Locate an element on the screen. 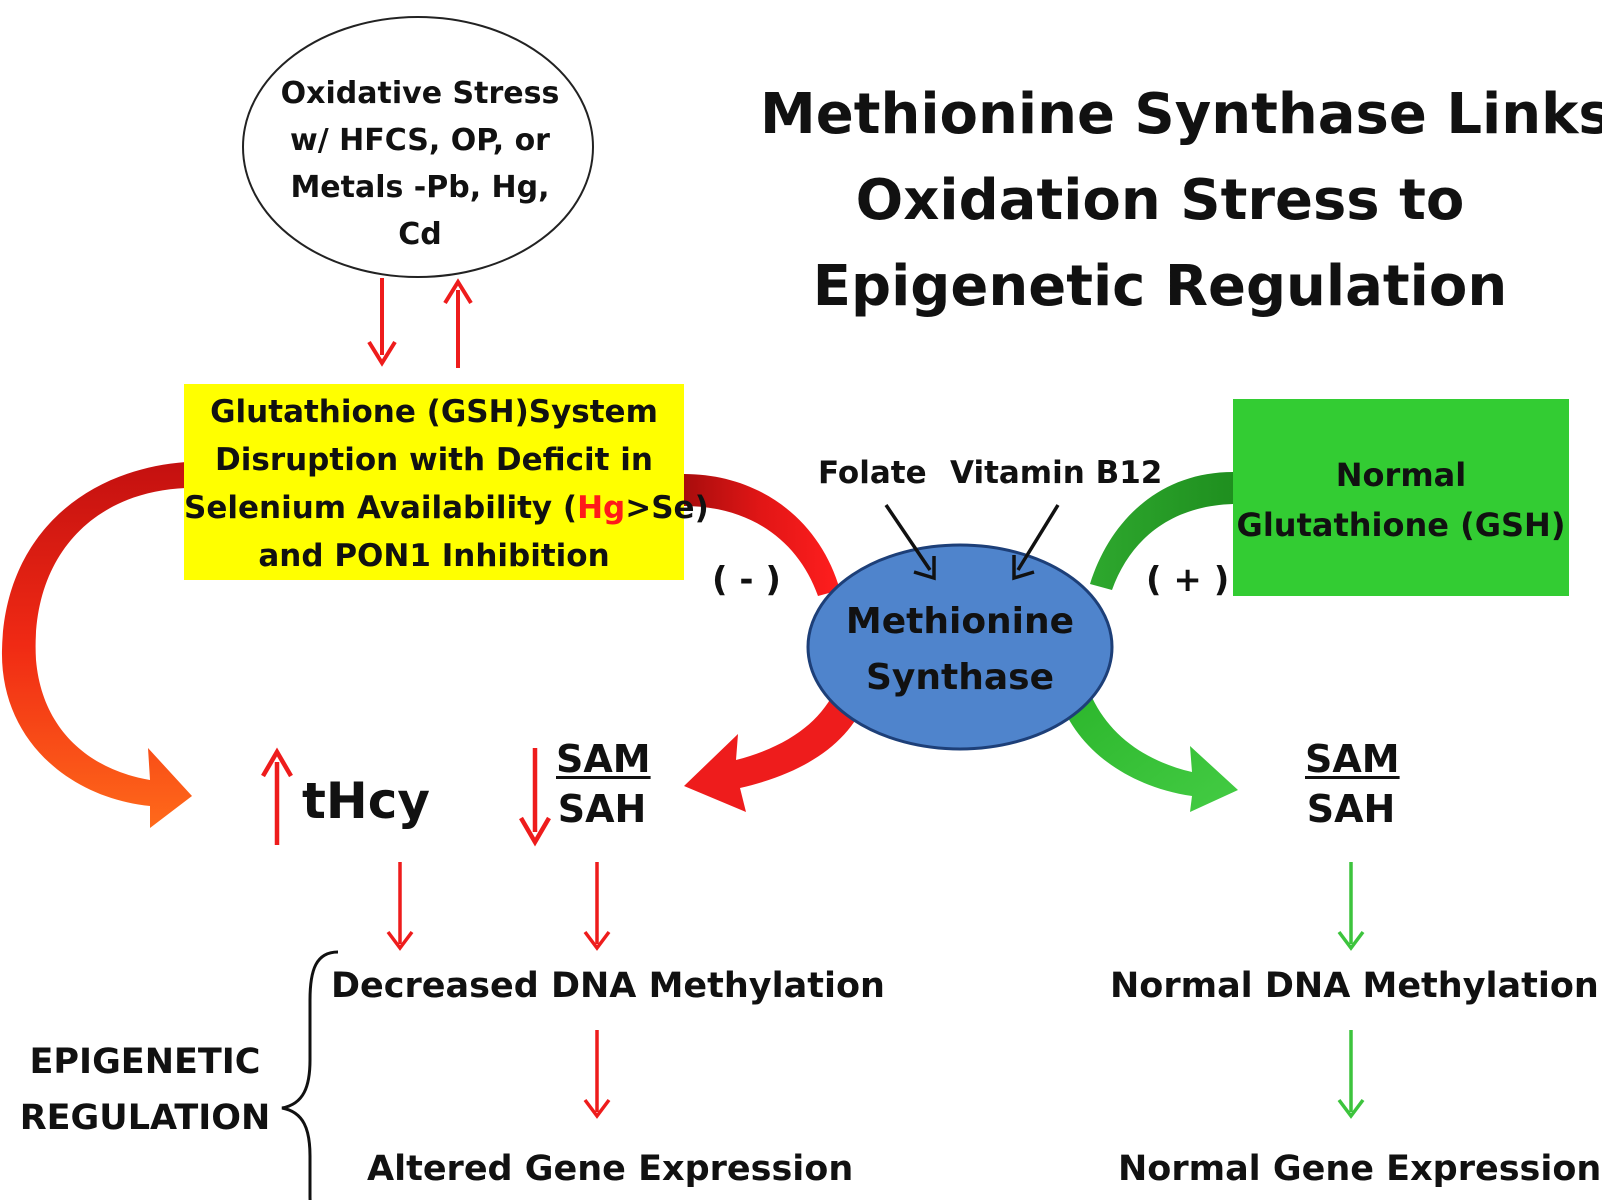 This screenshot has width=1602, height=1200. oxidative-stress-line-4: Cd is located at coordinates (420, 234).